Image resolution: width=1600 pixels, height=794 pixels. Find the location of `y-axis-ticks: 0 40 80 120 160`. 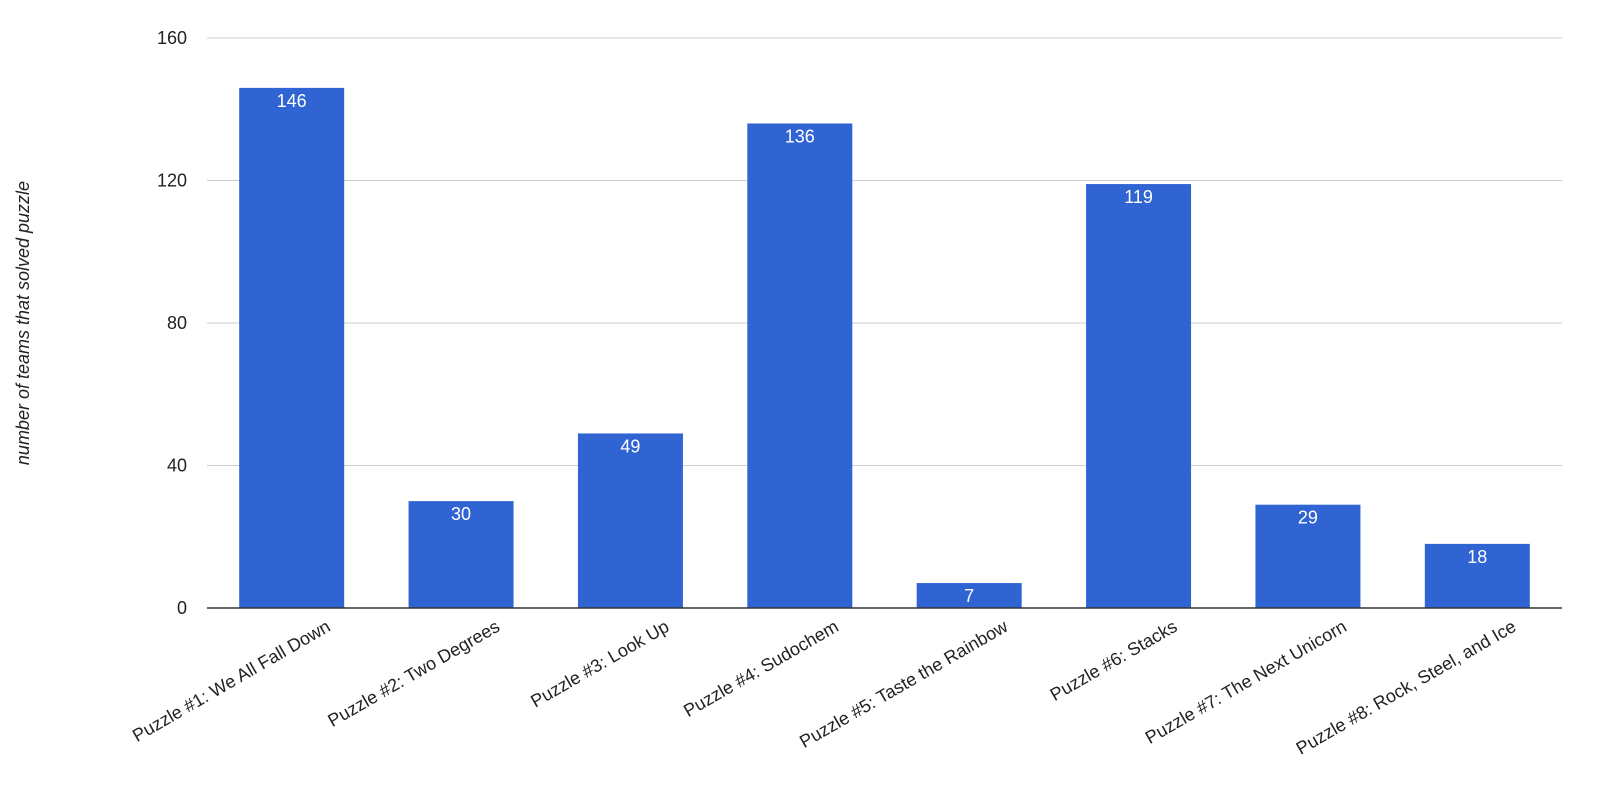

y-axis-ticks: 0 40 80 120 160 is located at coordinates (172, 323).